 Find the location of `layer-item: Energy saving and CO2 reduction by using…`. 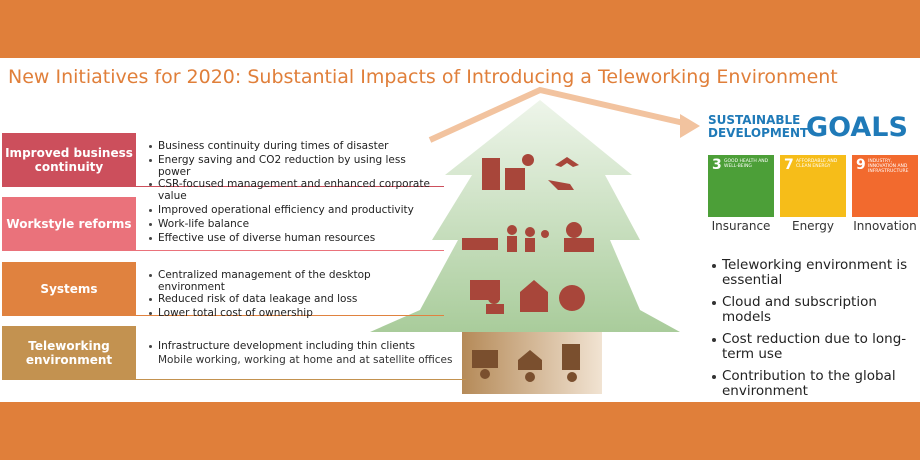

layer-item: Energy saving and CO2 reduction by using… is located at coordinates (293, 166).